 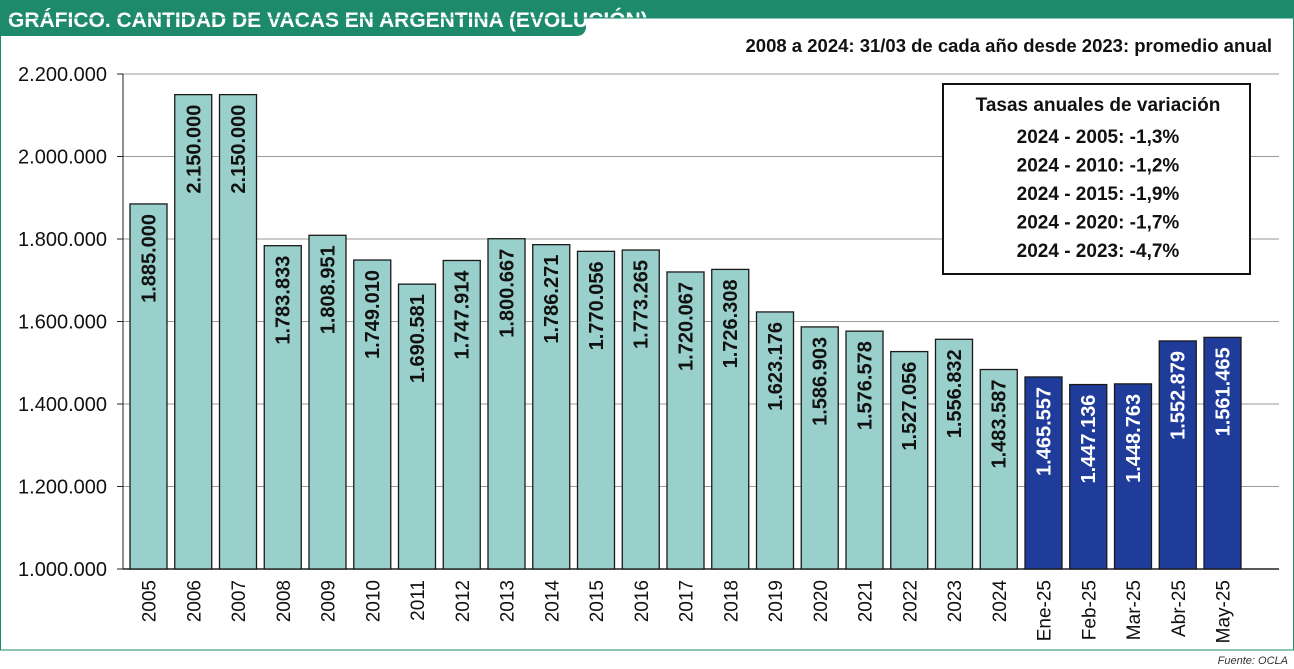 What do you see at coordinates (62, 488) in the screenshot?
I see `y-tick-label: 1.200.000` at bounding box center [62, 488].